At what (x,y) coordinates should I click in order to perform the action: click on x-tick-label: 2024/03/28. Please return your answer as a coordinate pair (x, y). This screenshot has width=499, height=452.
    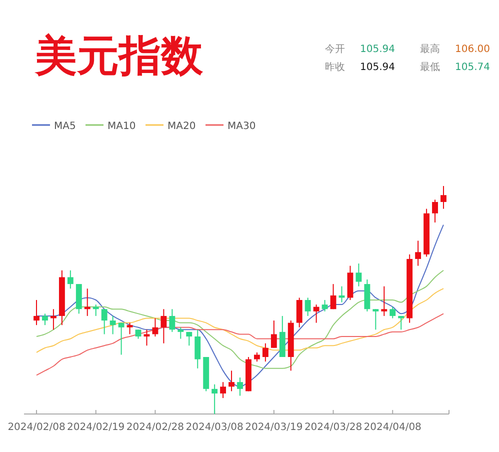
    Looking at the image, I should click on (333, 427).